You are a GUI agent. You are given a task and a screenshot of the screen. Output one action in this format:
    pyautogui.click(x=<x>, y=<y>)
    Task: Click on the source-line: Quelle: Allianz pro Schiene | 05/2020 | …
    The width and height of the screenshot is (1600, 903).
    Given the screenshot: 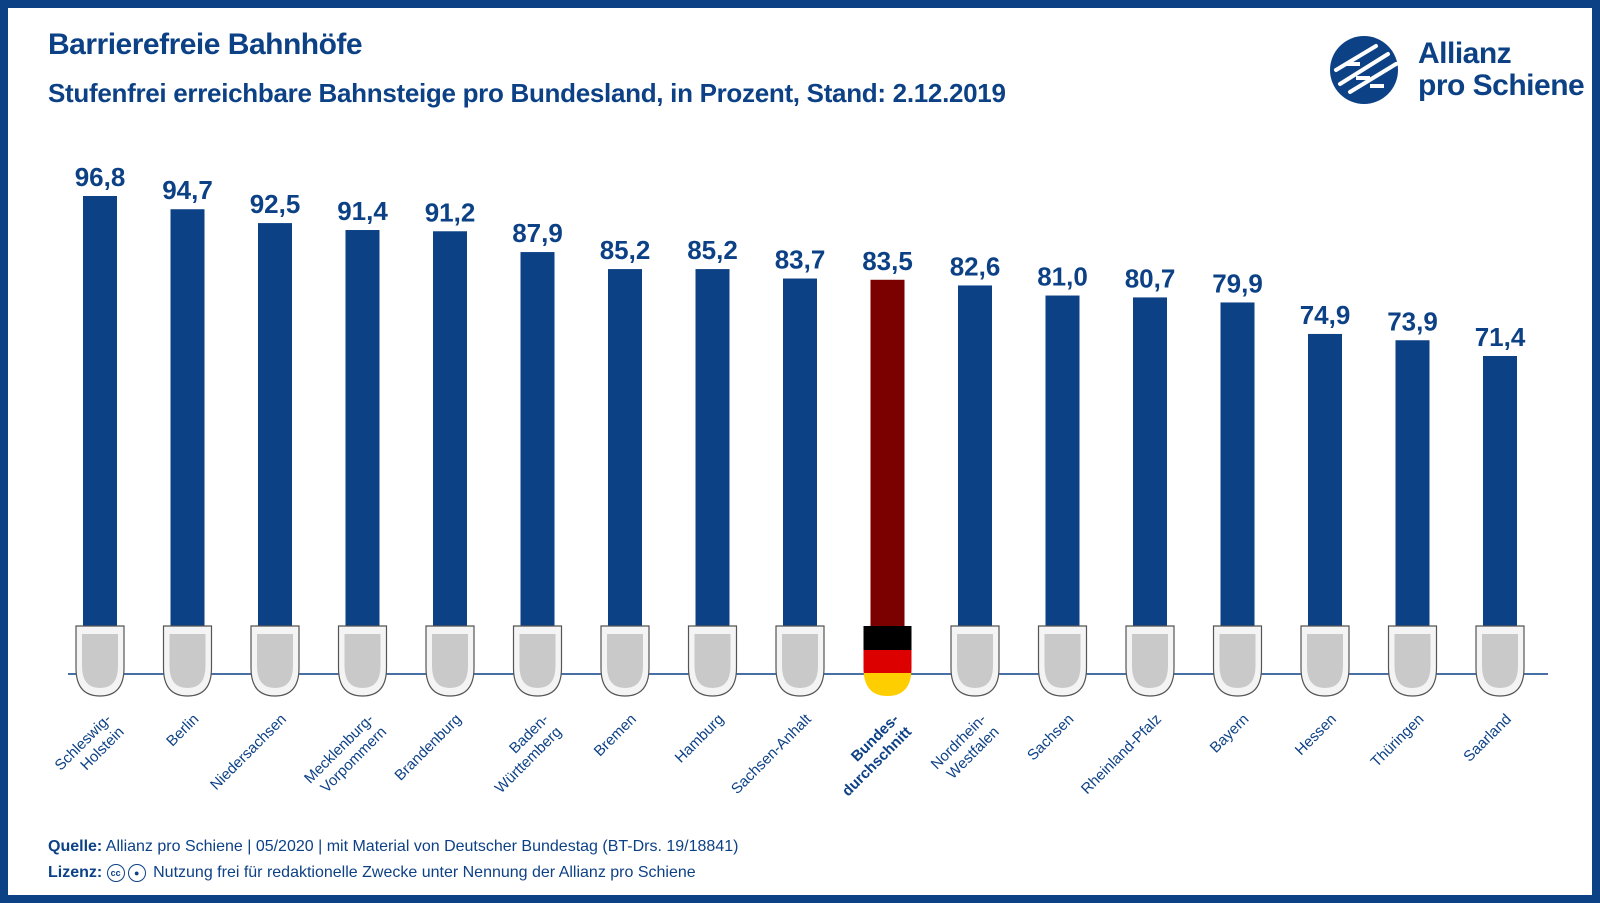 What is the action you would take?
    pyautogui.click(x=393, y=847)
    